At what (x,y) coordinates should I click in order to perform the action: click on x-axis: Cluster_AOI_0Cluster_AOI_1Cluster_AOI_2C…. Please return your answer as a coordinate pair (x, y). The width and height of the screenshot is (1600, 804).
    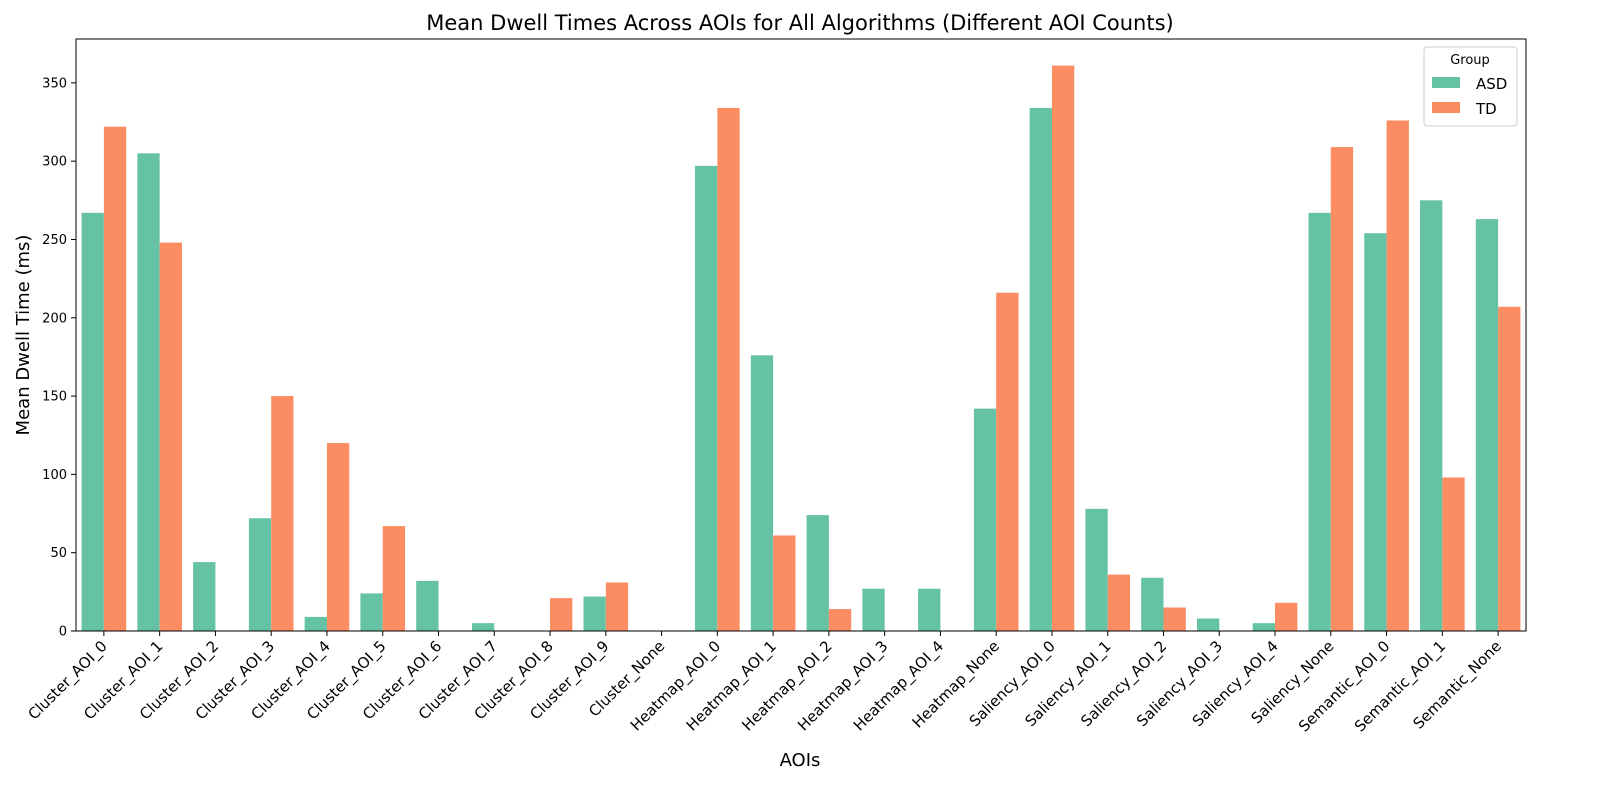
    Looking at the image, I should click on (765, 683).